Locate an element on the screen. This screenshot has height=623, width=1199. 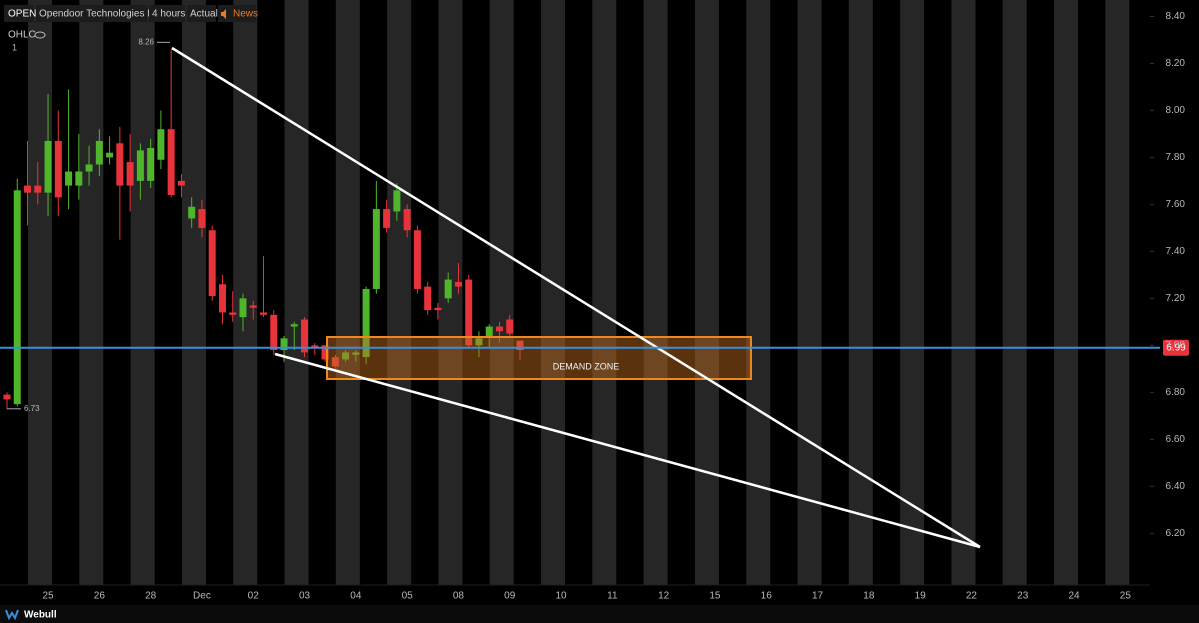
x-tick-label: 08 is located at coordinates (459, 596).